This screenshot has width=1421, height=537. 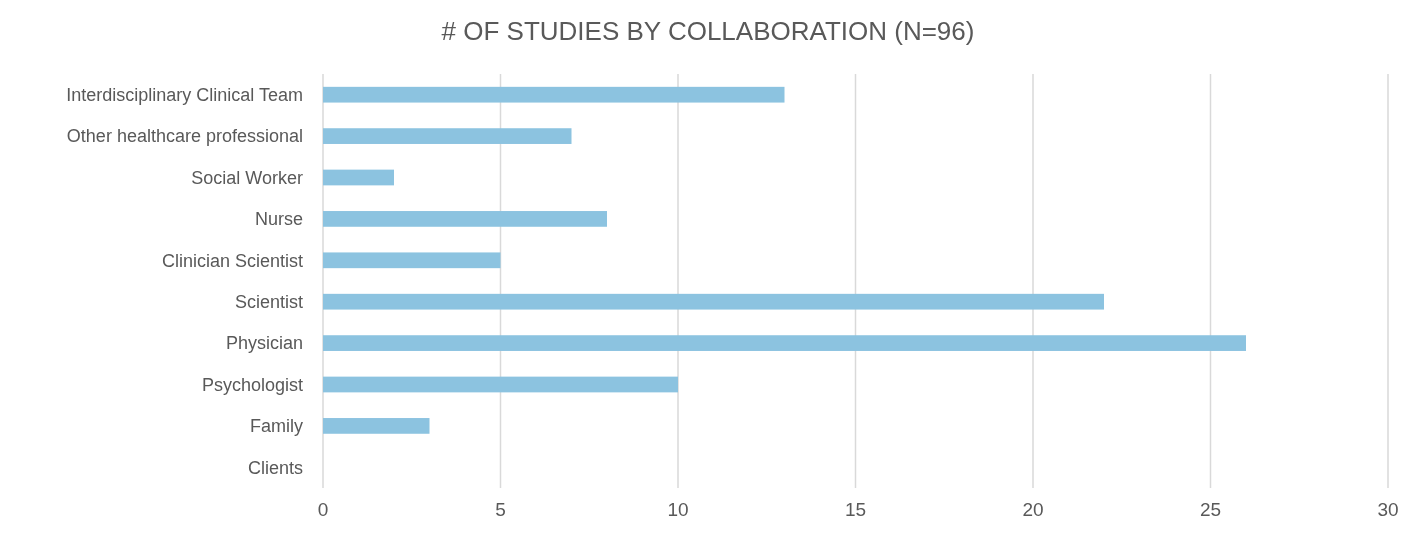 What do you see at coordinates (184, 95) in the screenshot?
I see `y-tick-label: Interdisciplinary Clinical Team` at bounding box center [184, 95].